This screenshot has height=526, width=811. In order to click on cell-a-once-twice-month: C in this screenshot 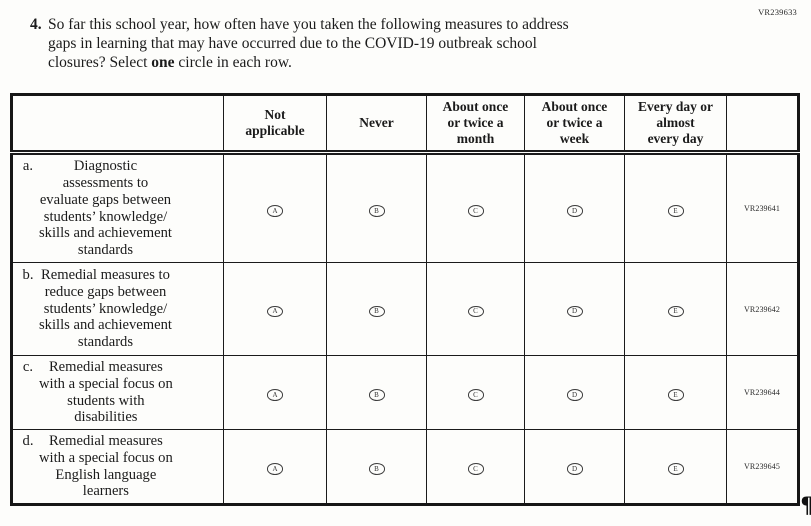, I will do `click(475, 207)`.